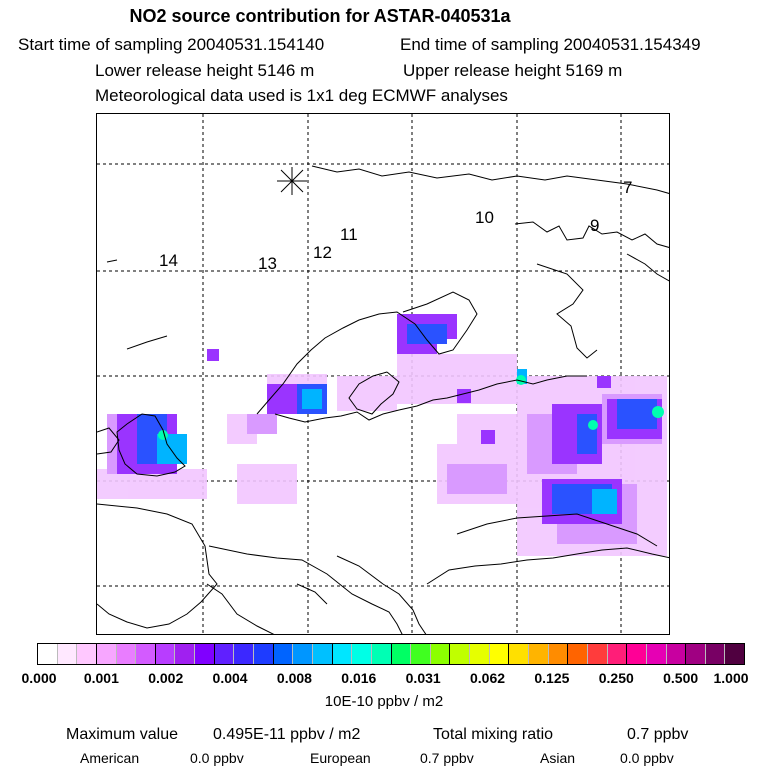  I want to click on trajectory-label-14: 14, so click(168, 260).